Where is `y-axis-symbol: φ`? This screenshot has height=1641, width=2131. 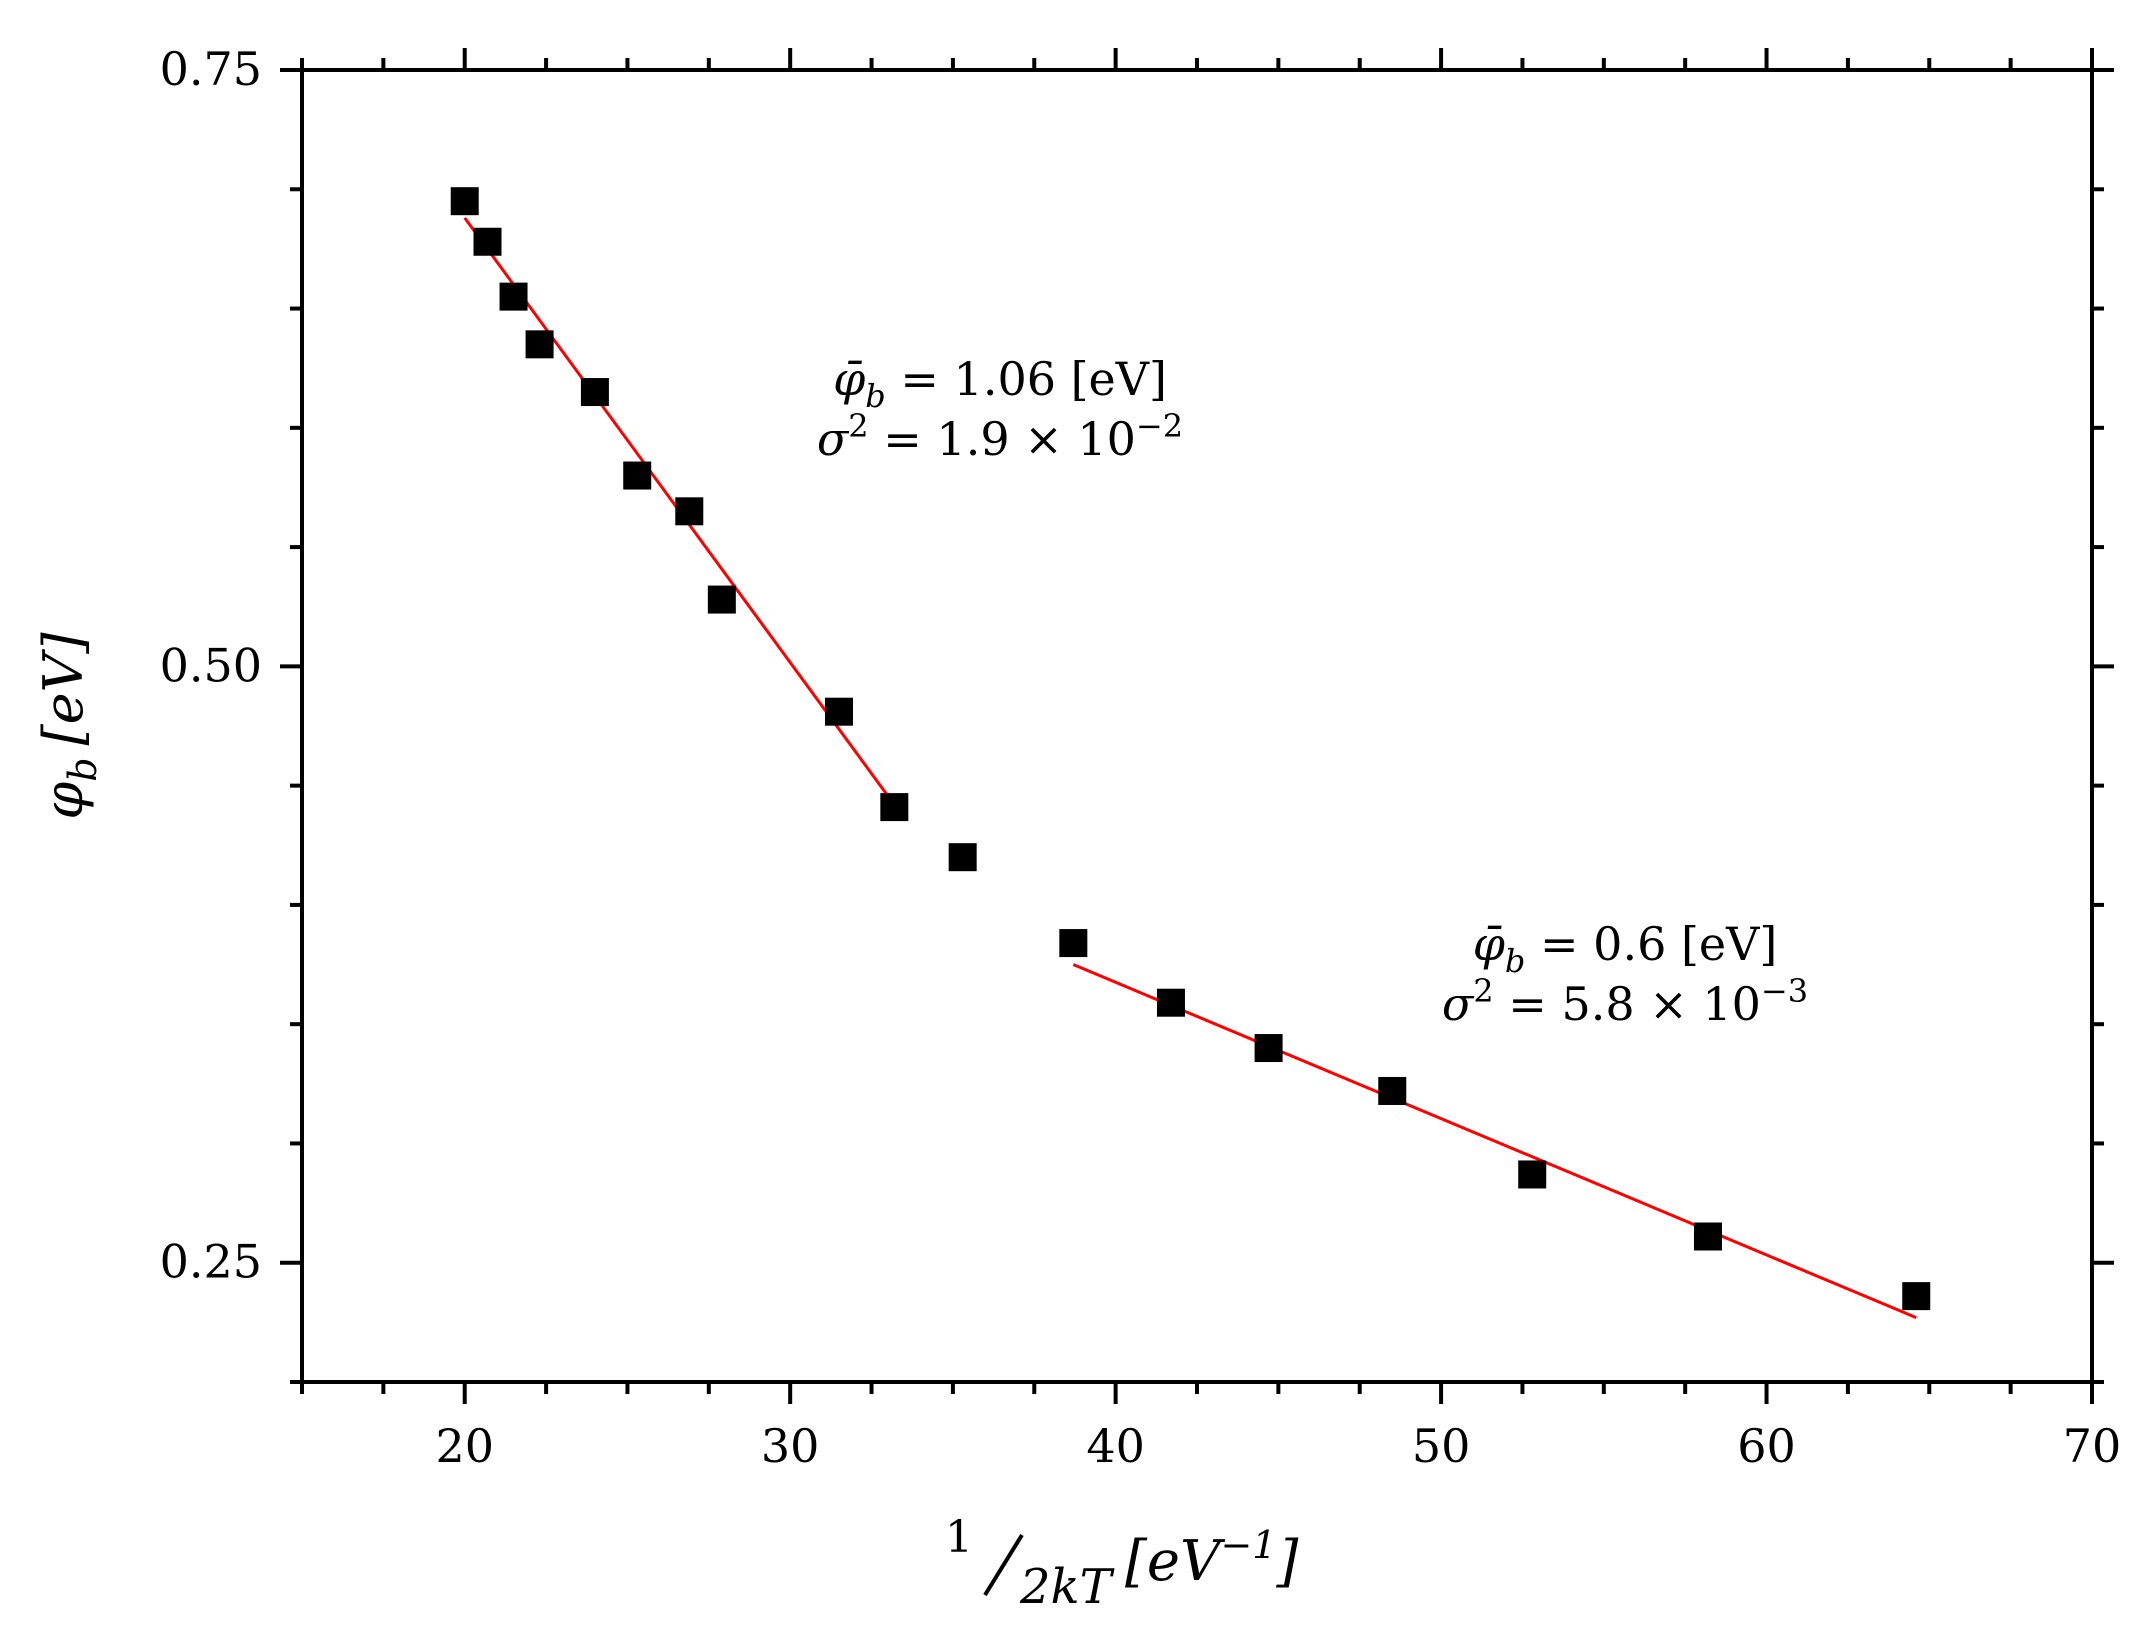
y-axis-symbol: φ is located at coordinates (63, 801).